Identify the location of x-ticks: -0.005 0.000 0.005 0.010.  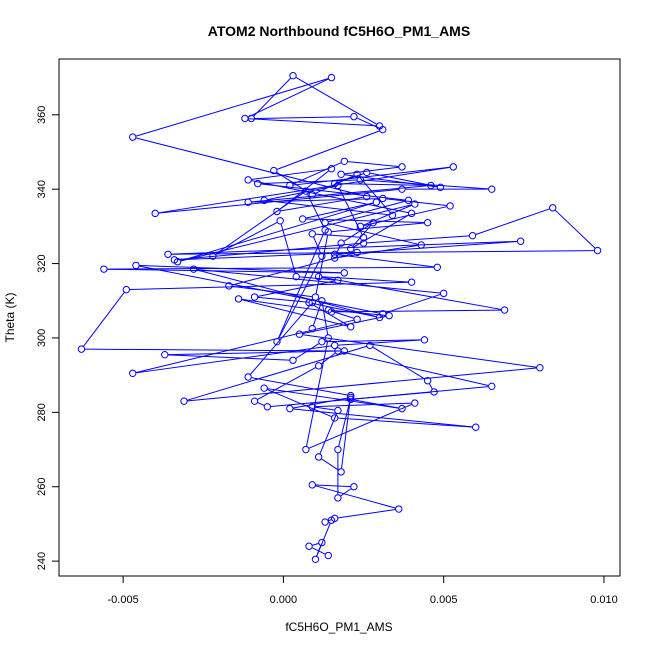
(363, 591).